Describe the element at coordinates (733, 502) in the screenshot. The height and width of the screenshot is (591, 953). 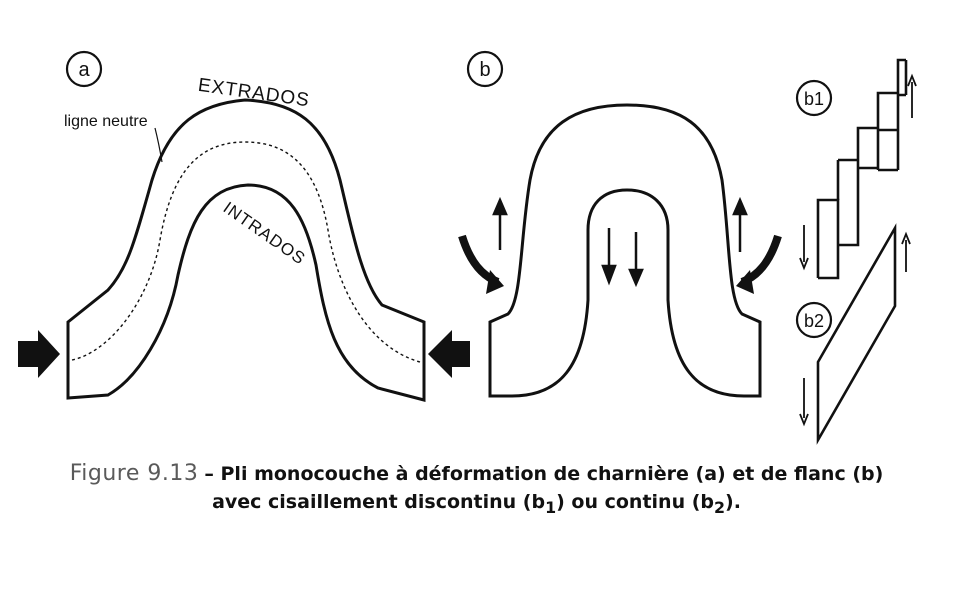
I see `caption-part-c: ).` at that location.